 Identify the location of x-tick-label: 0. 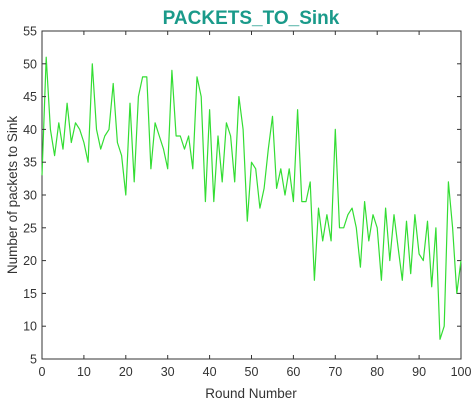
(42, 372).